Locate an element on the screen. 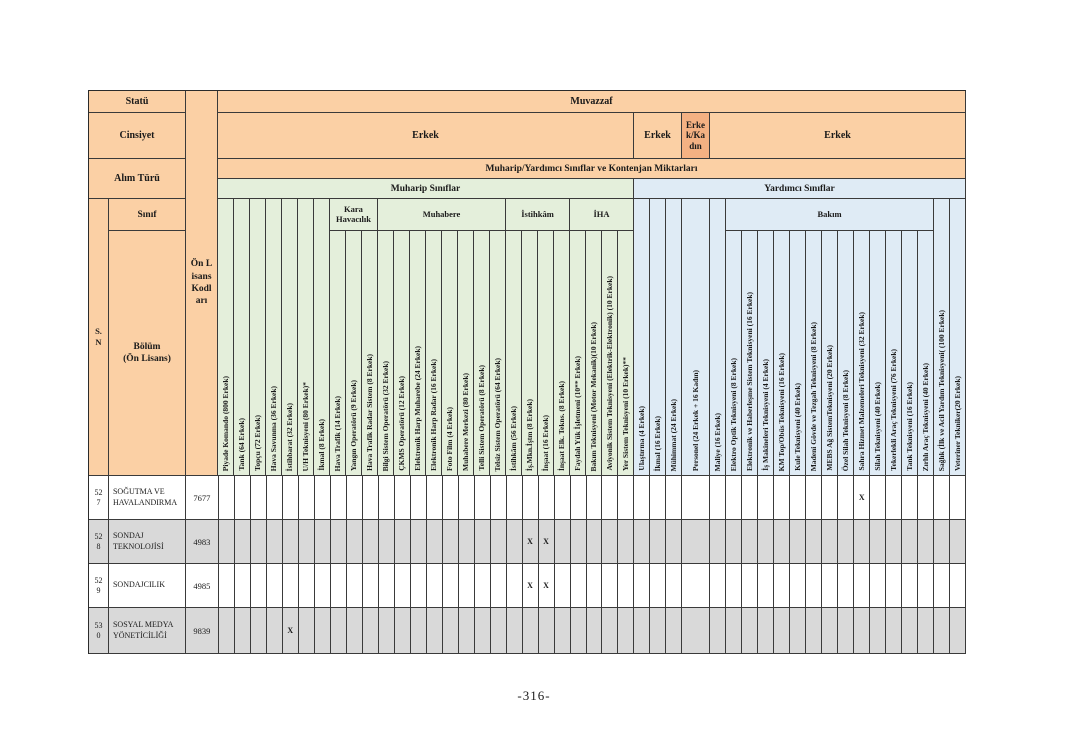 The width and height of the screenshot is (1068, 755). sn-cell: 530 is located at coordinates (99, 631).